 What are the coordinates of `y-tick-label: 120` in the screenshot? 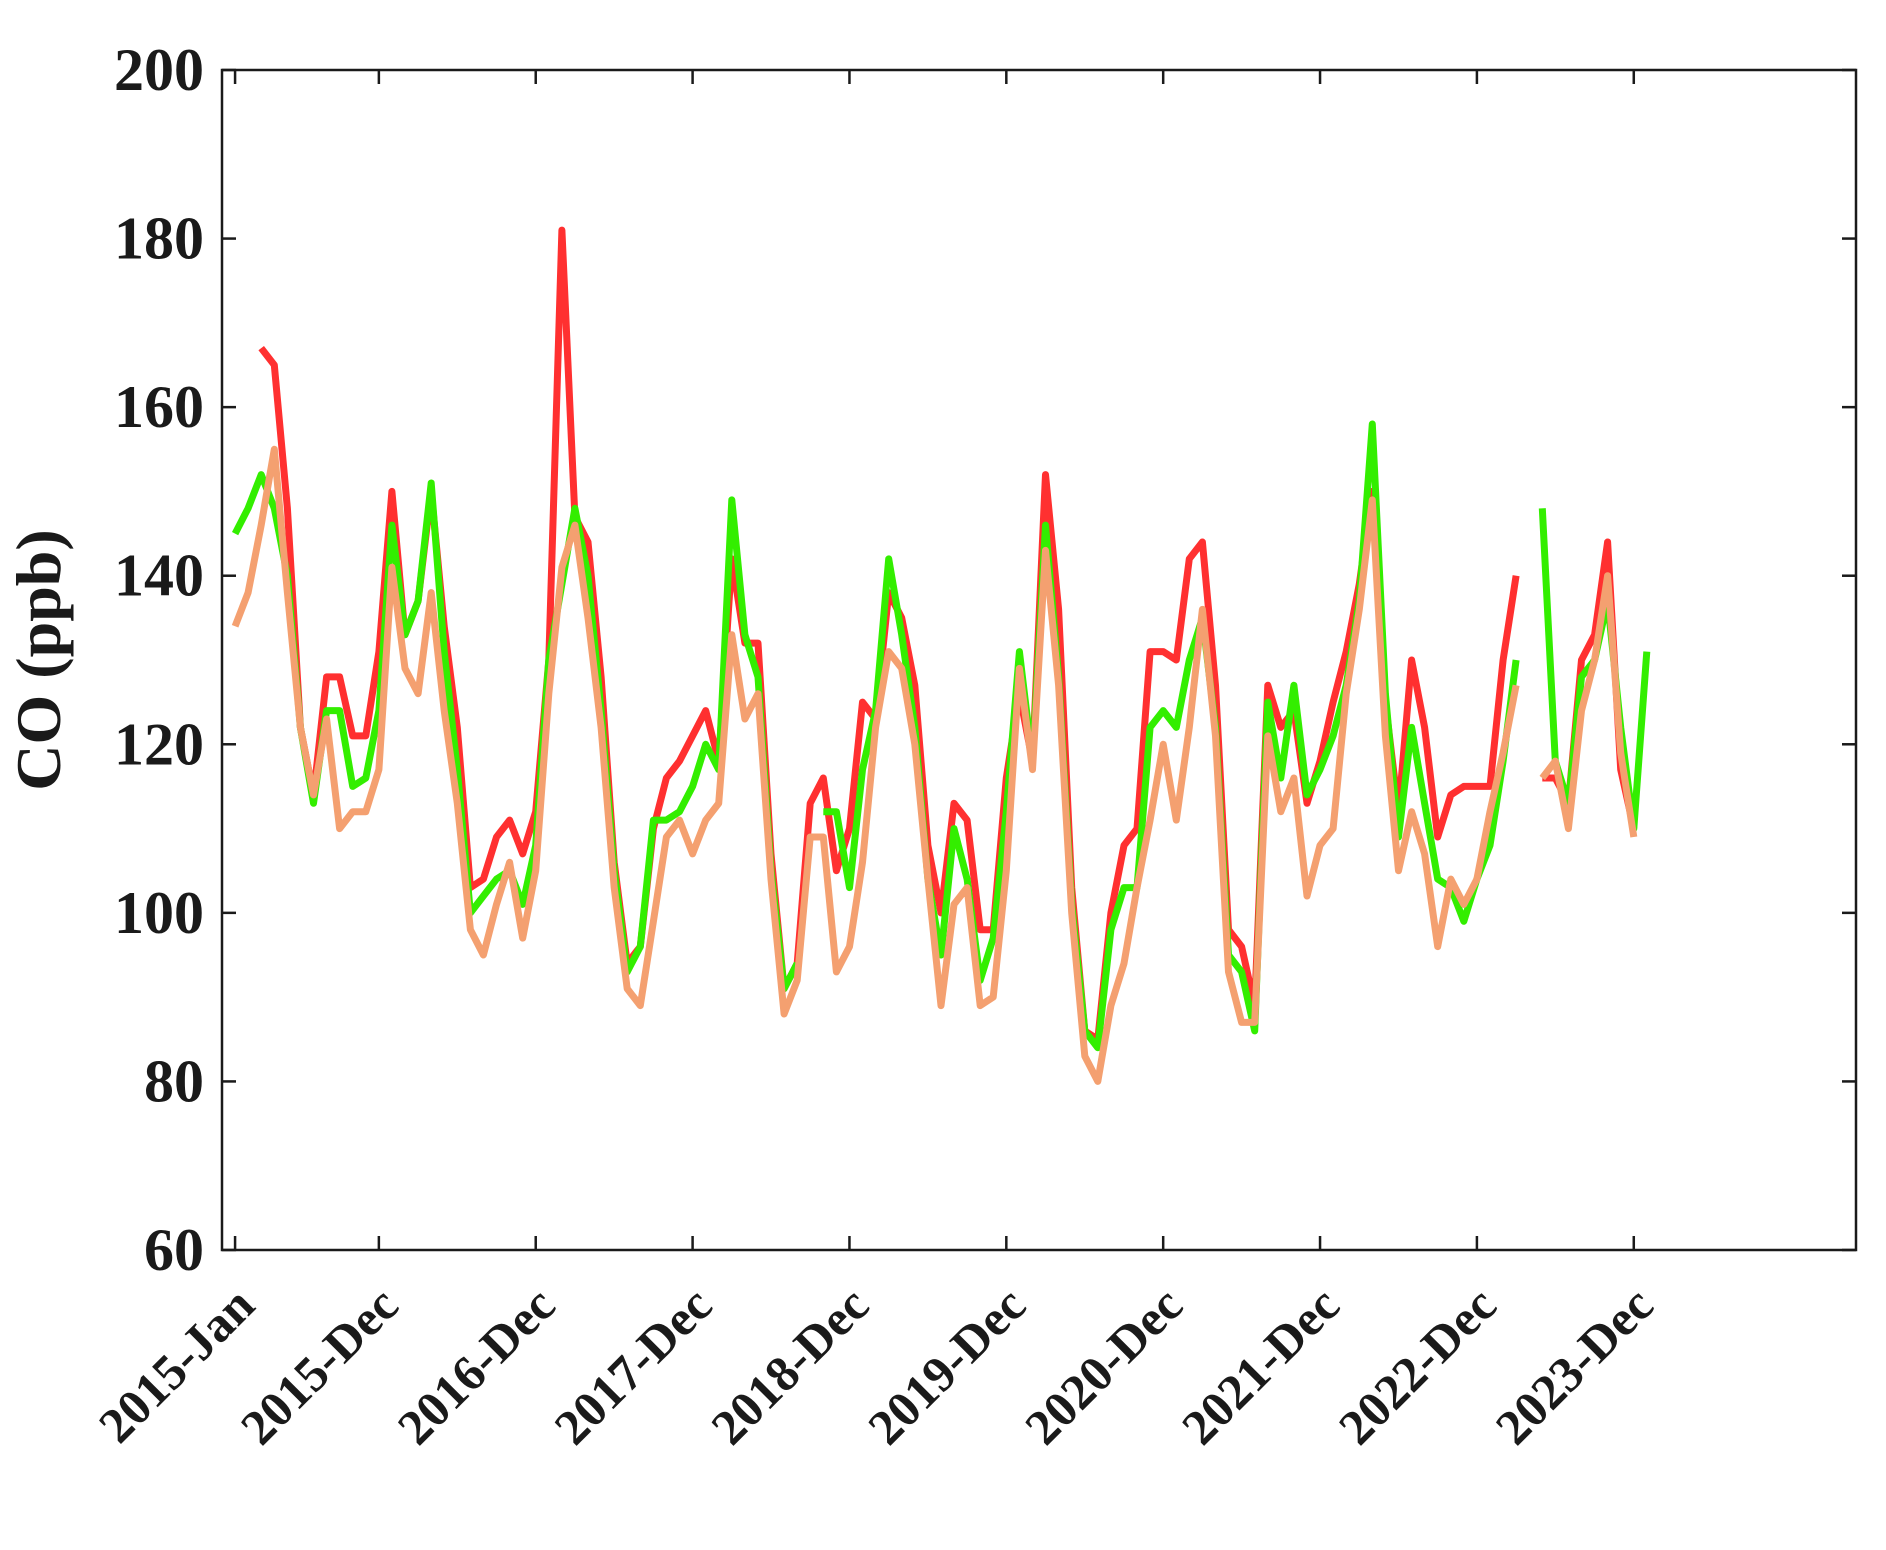 It's located at (159, 744).